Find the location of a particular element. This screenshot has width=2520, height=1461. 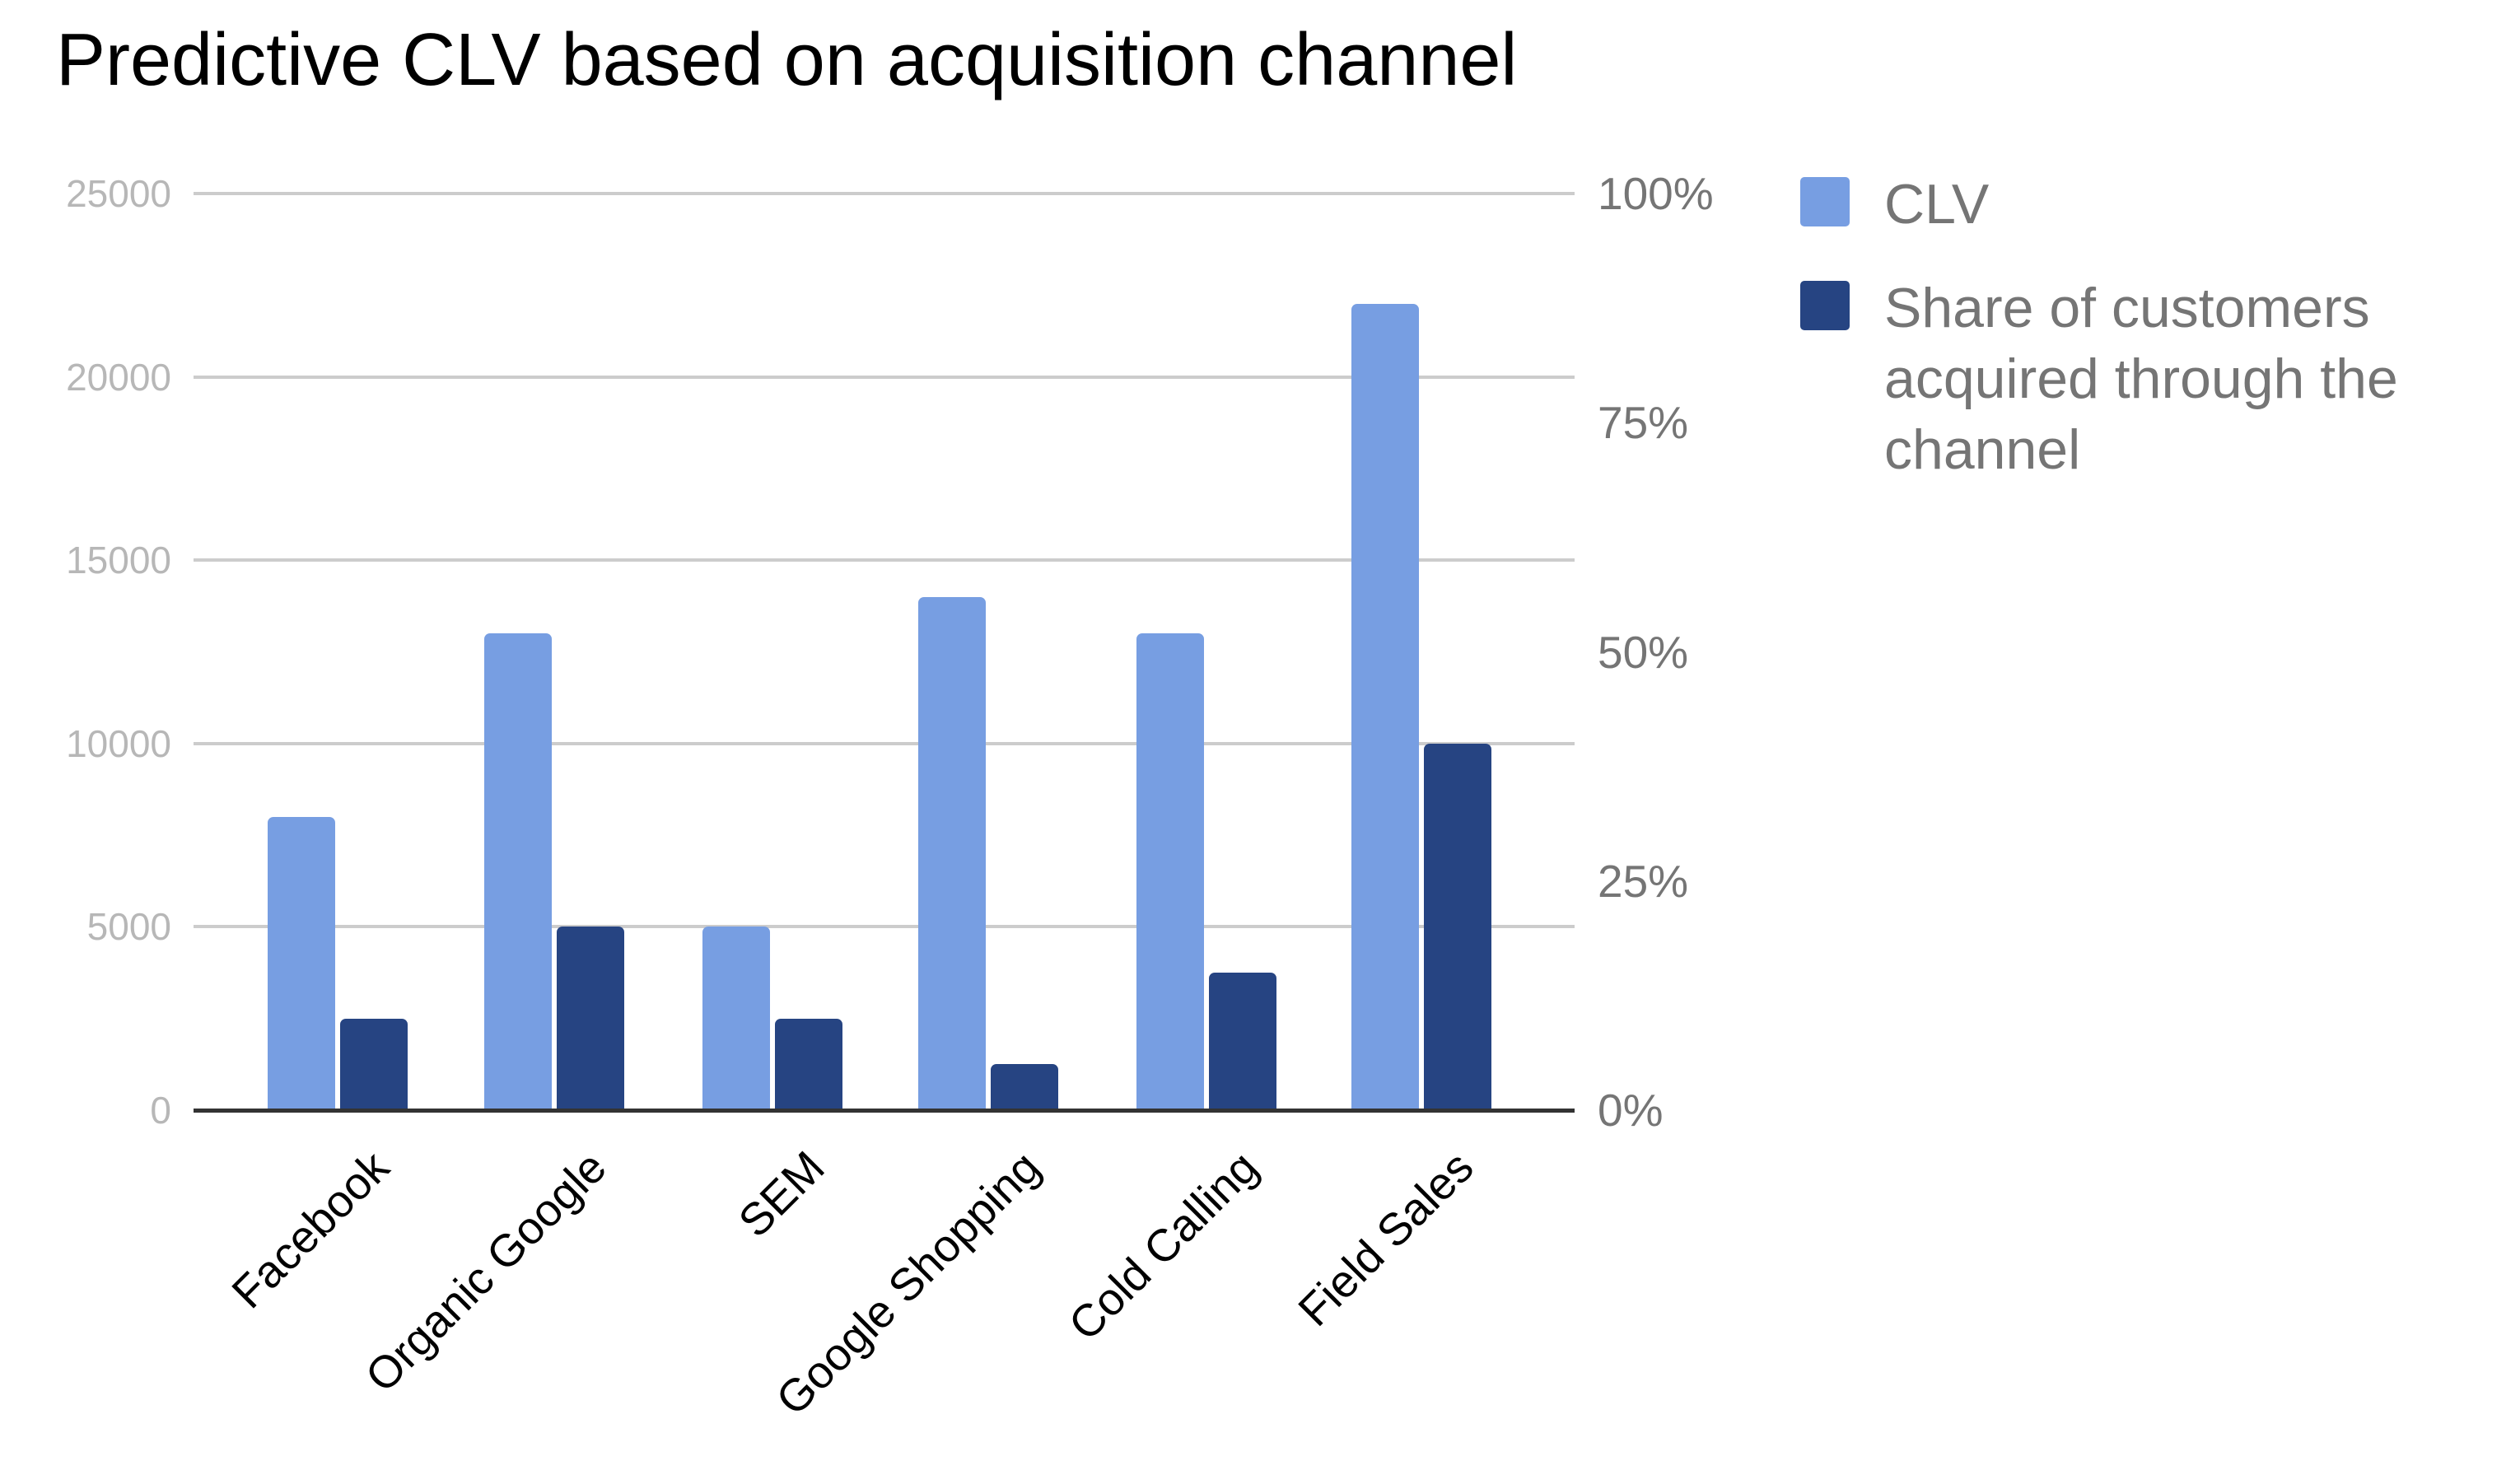

y-axis-tick-label: 25000 is located at coordinates (118, 194).